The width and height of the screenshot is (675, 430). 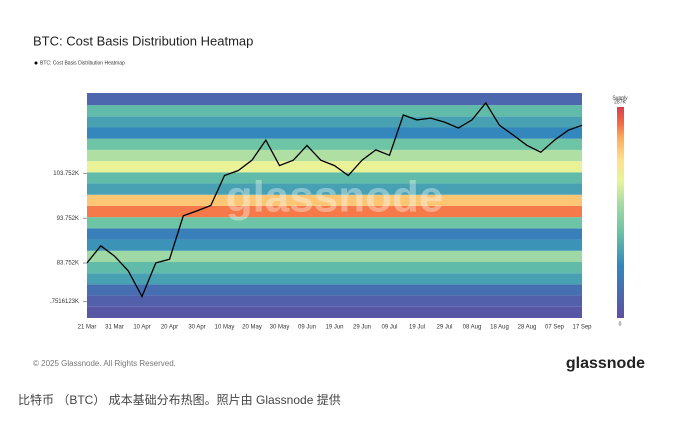 What do you see at coordinates (225, 328) in the screenshot?
I see `x-tick-label: 10 May` at bounding box center [225, 328].